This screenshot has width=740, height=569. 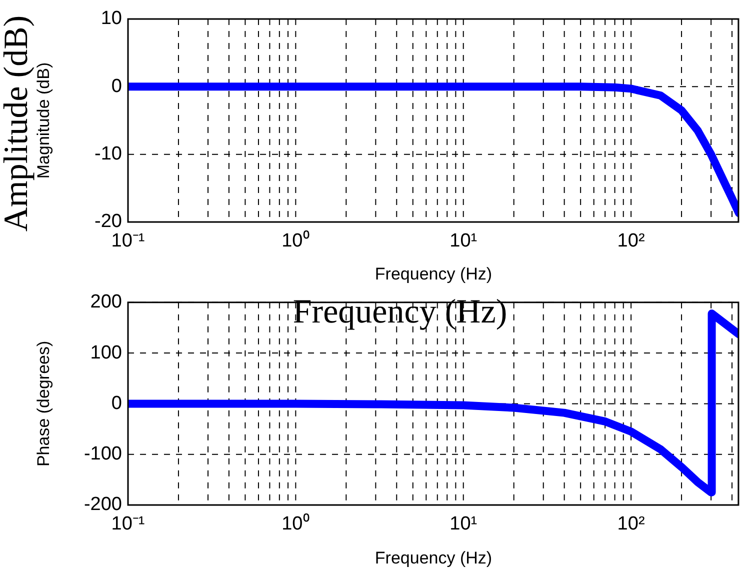 What do you see at coordinates (103, 454) in the screenshot?
I see `y-tick-label: -100` at bounding box center [103, 454].